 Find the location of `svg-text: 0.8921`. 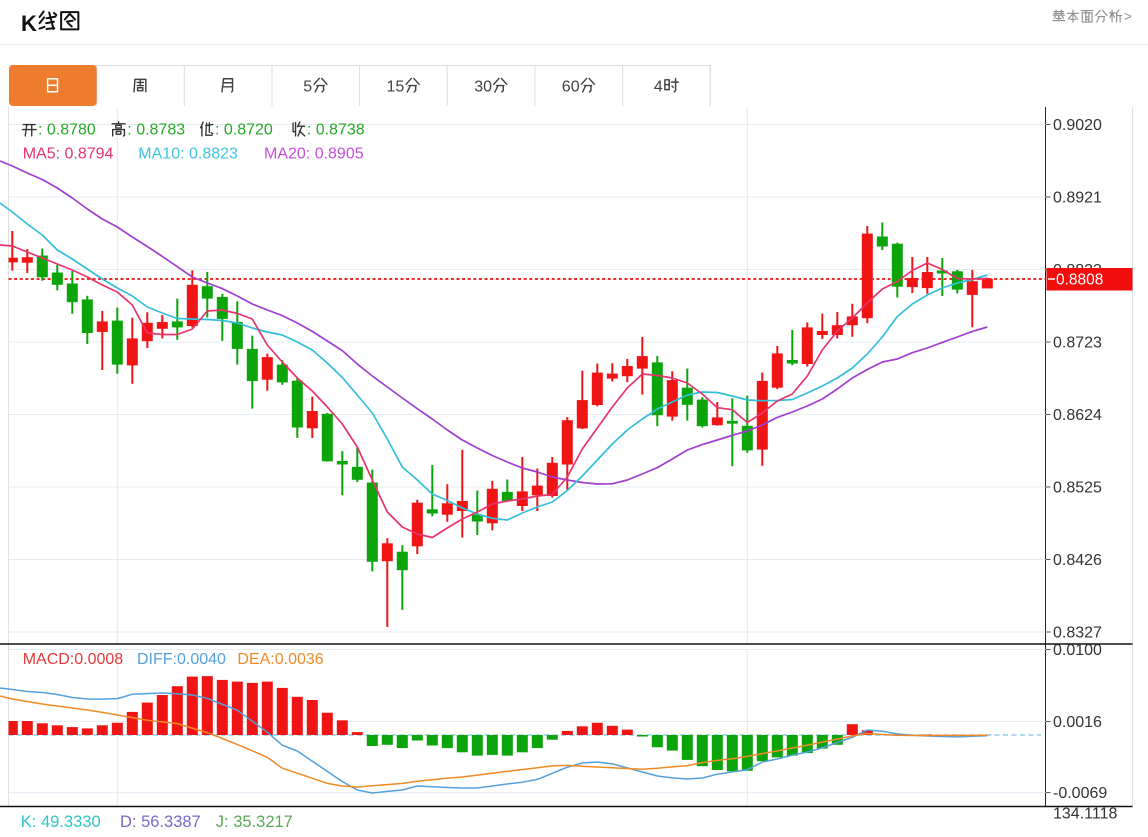

svg-text: 0.8921 is located at coordinates (1077, 198).